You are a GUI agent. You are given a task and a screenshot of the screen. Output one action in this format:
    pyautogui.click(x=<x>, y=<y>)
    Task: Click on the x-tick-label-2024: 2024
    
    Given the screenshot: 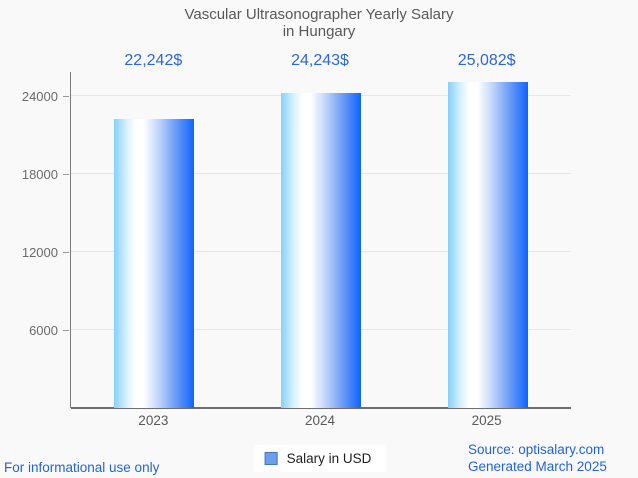 What is the action you would take?
    pyautogui.click(x=320, y=420)
    